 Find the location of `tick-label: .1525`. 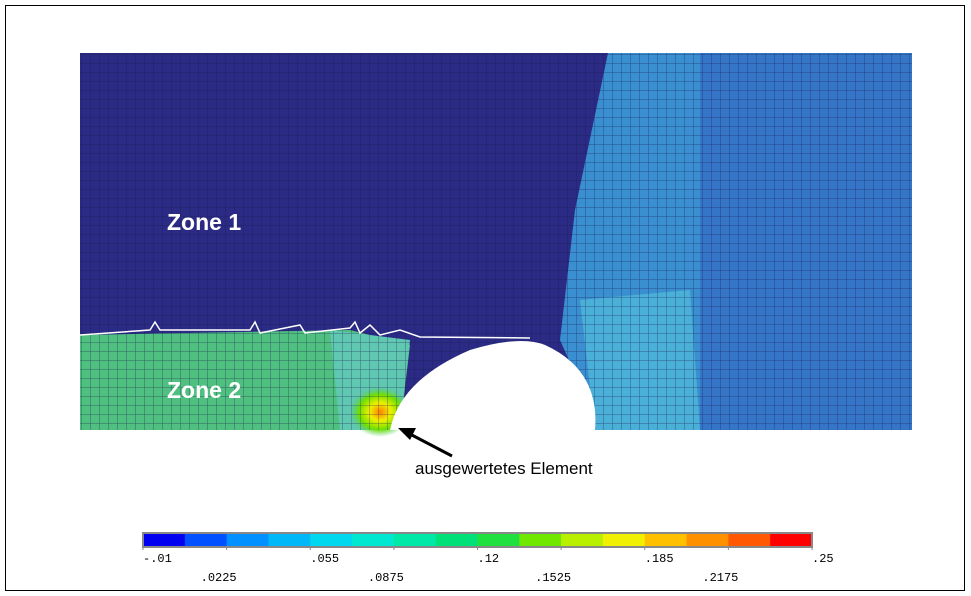

tick-label: .1525 is located at coordinates (553, 578).